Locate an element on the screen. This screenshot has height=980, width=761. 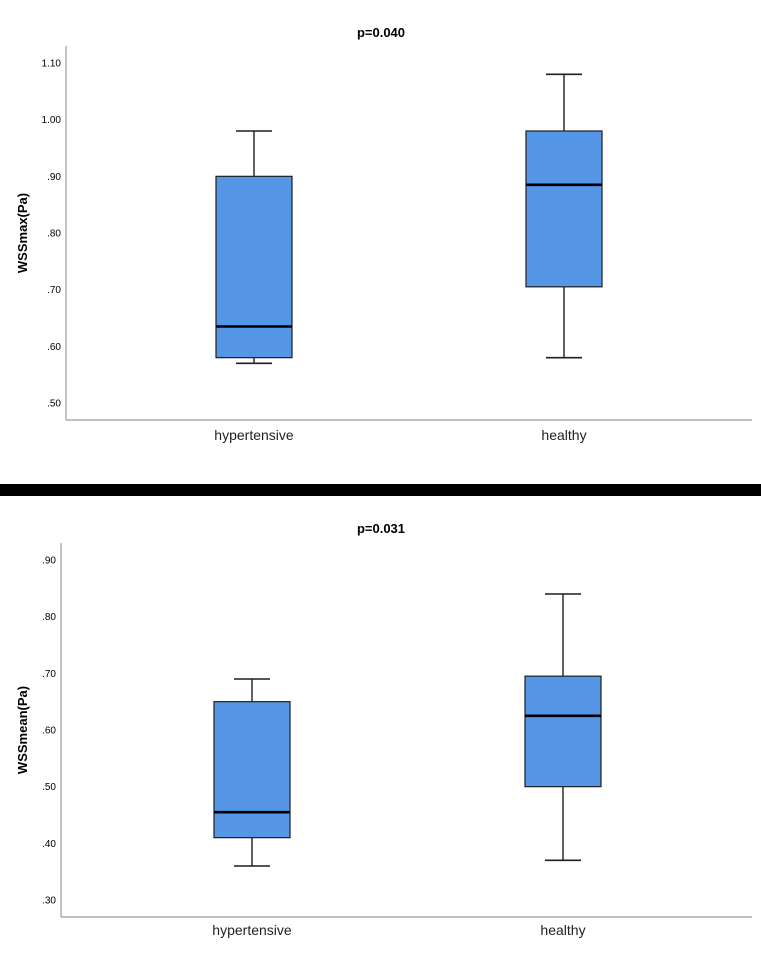
y-tick-label: .30 is located at coordinates (49, 901).